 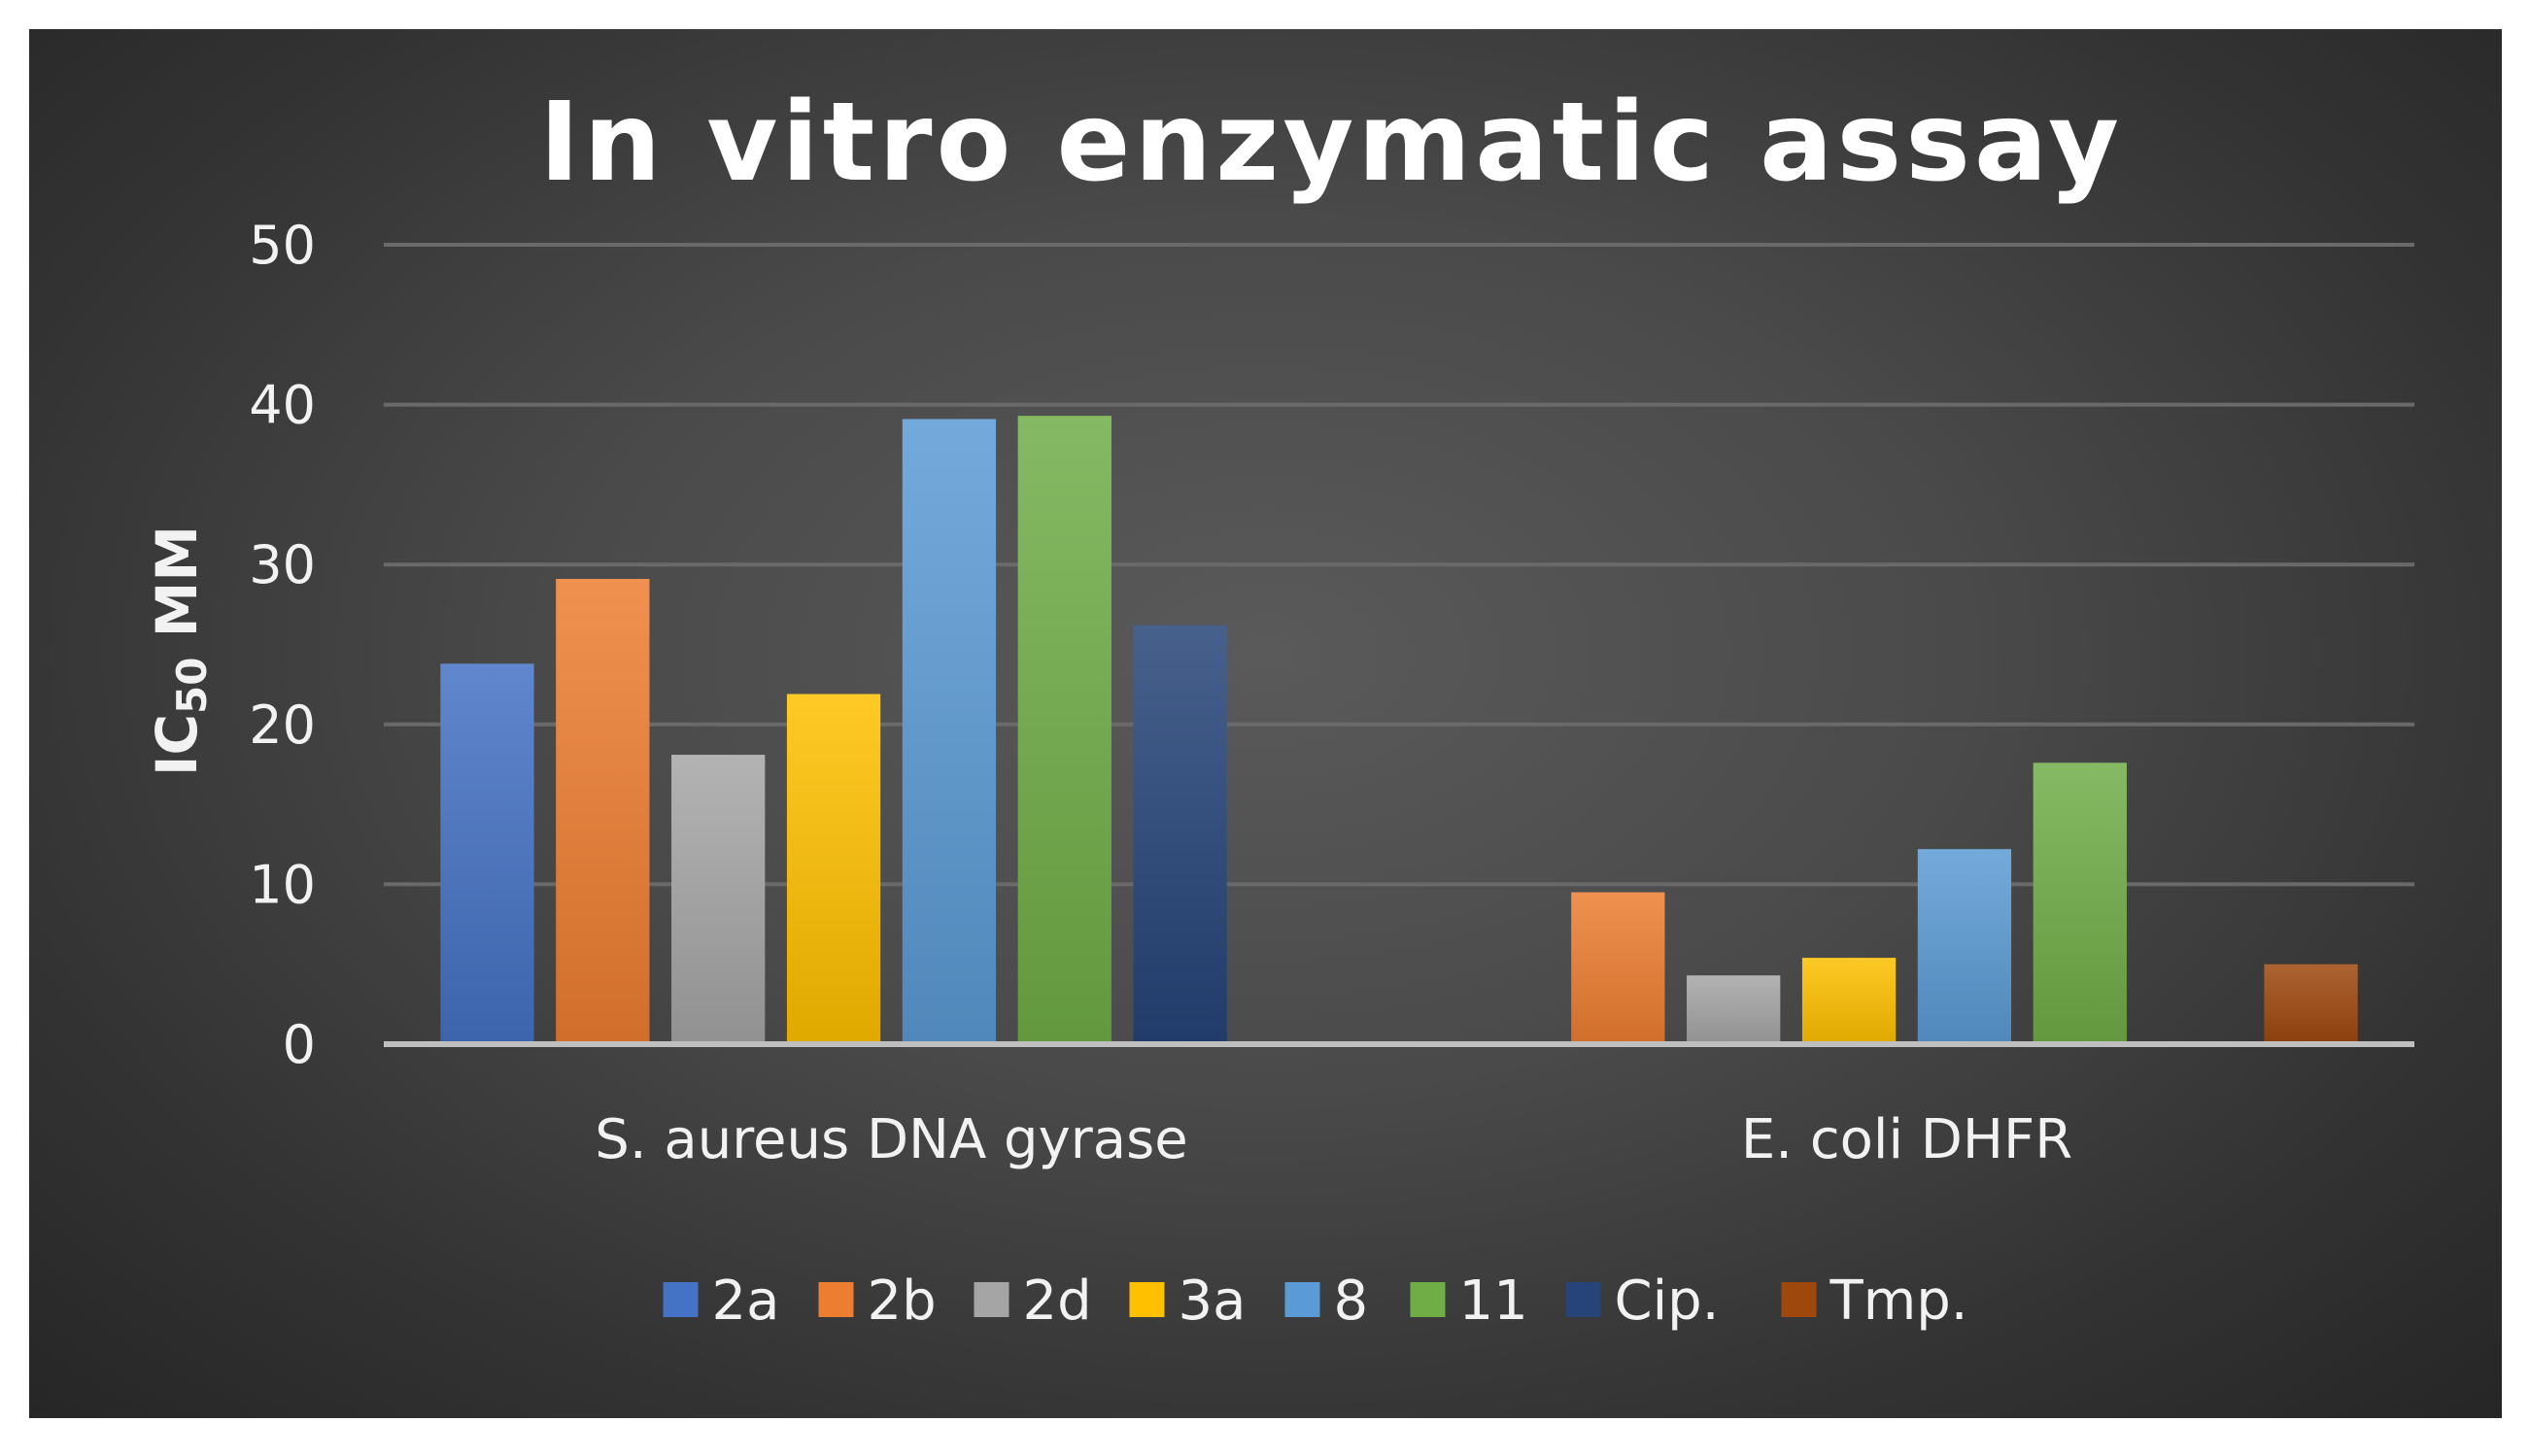 I want to click on legend-label: 2d, so click(x=1057, y=1301).